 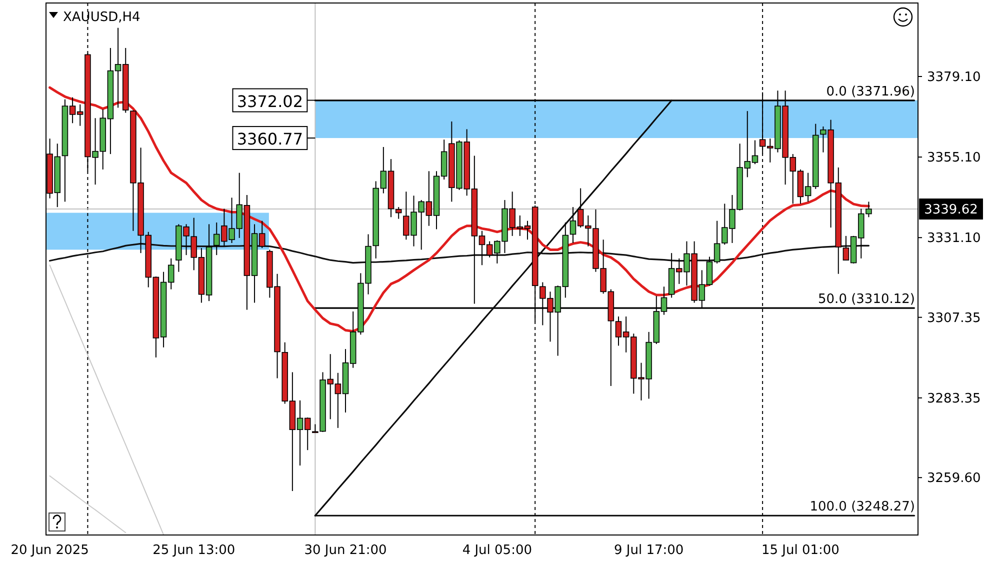 What do you see at coordinates (866, 300) in the screenshot?
I see `series-label: 50.0 (3310.12)` at bounding box center [866, 300].